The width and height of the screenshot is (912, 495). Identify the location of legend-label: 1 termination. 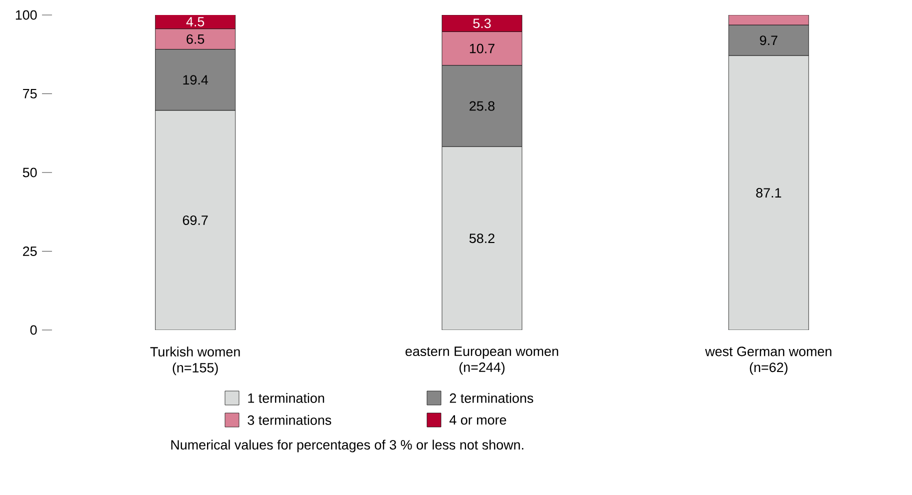
(286, 398).